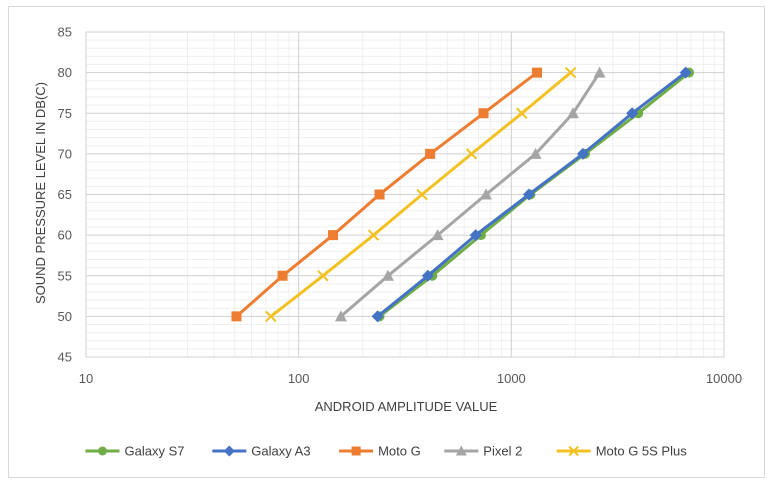 The image size is (773, 484). What do you see at coordinates (65, 357) in the screenshot?
I see `y-tick-label: 45` at bounding box center [65, 357].